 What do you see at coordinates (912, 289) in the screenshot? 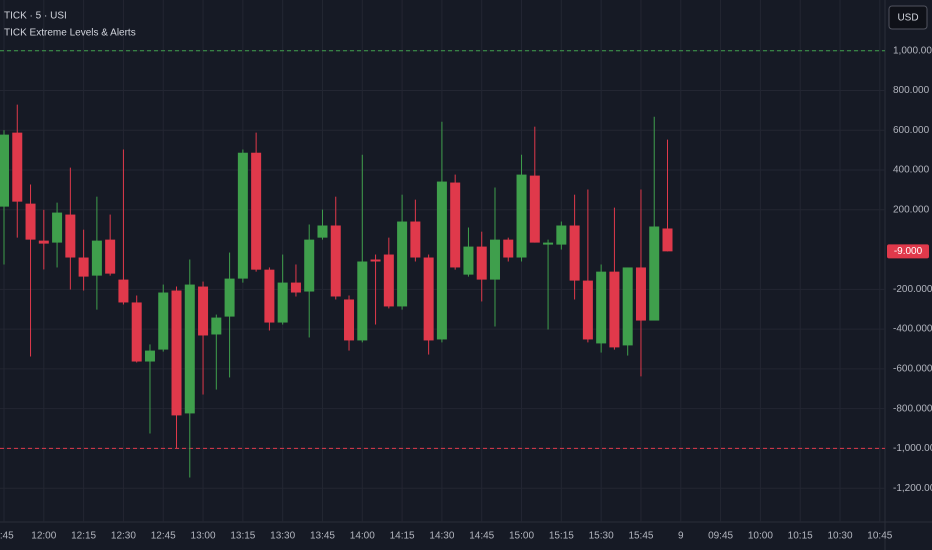
I see `y-tick-label: -200.000` at bounding box center [912, 289].